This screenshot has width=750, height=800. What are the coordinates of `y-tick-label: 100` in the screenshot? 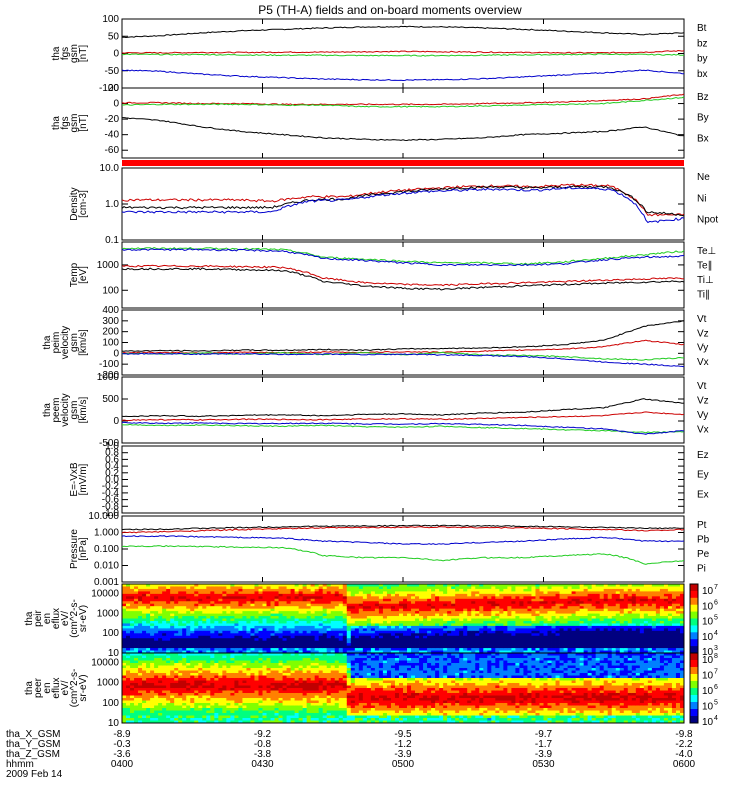 It's located at (110, 19).